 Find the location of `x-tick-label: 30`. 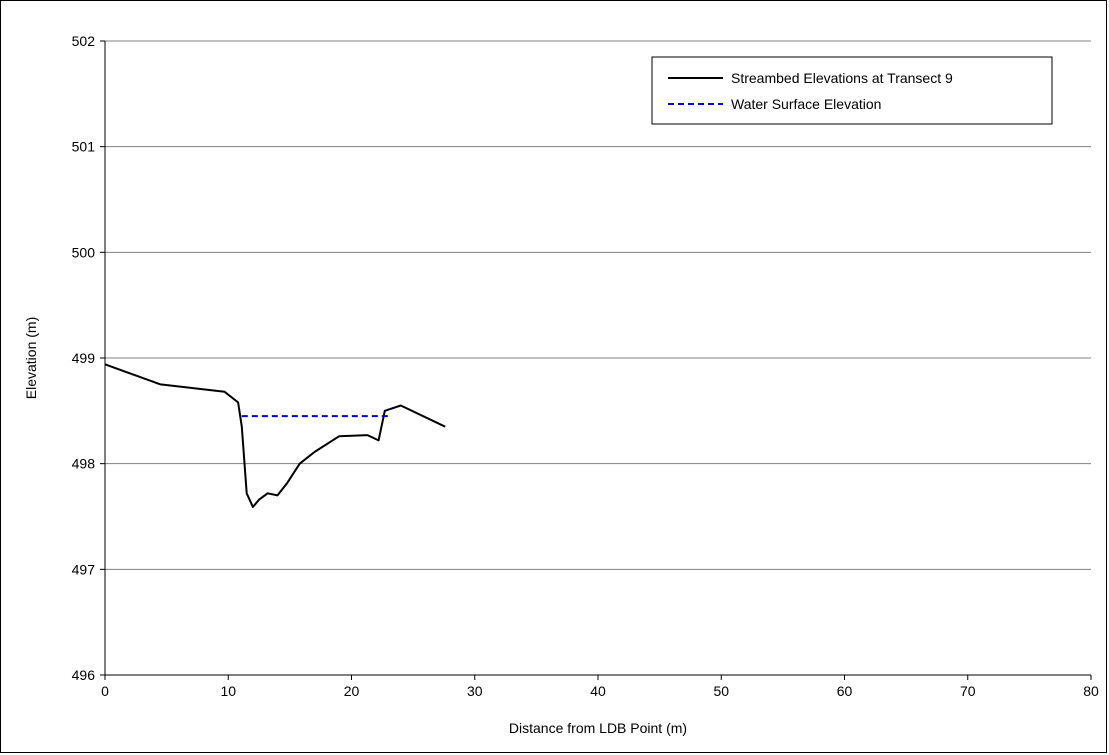

x-tick-label: 30 is located at coordinates (475, 691).